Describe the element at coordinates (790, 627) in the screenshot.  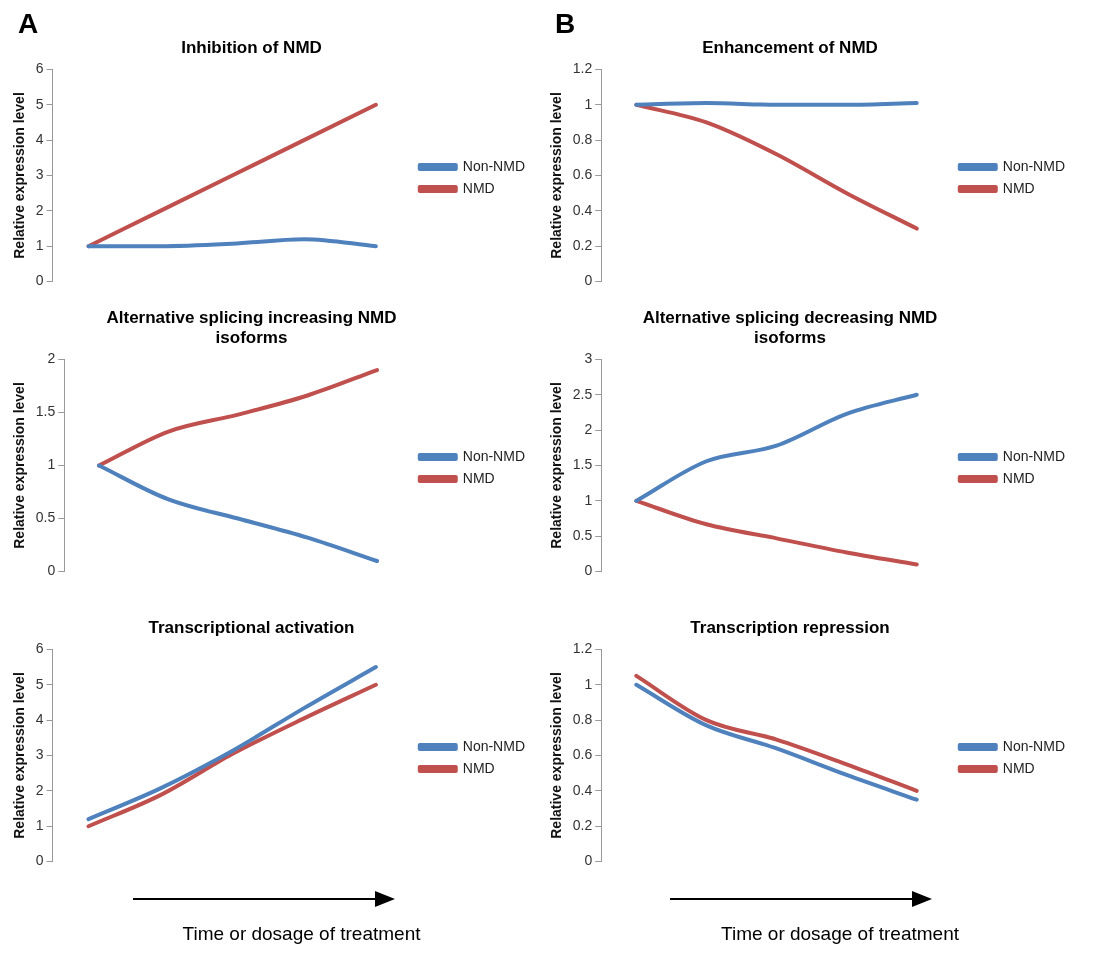
I see `chart-title: Transcription repression` at that location.